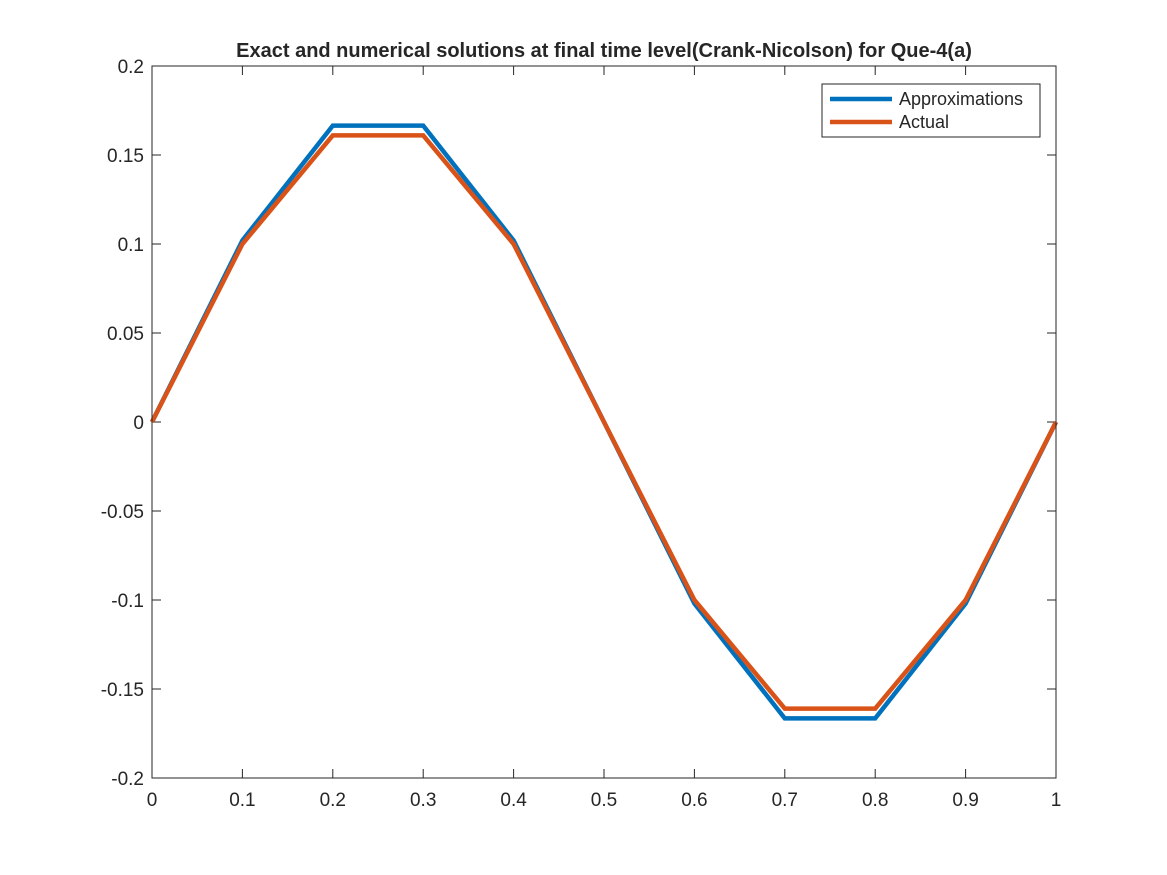 The image size is (1167, 875). I want to click on x-tick-label: 0.3, so click(423, 800).